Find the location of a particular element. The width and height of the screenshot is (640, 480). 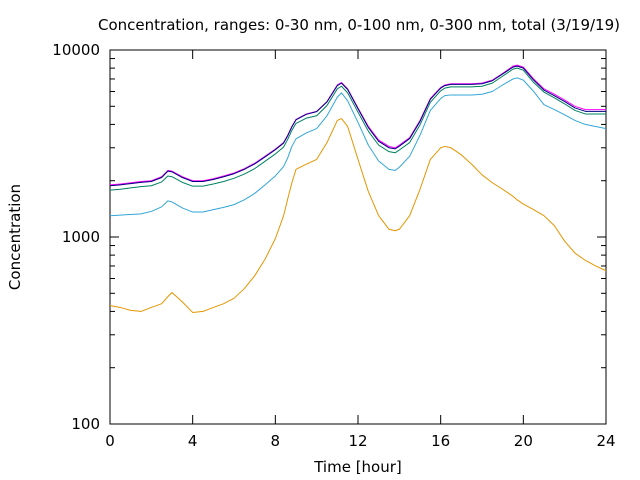

x-tick-label: 24 is located at coordinates (605, 441).